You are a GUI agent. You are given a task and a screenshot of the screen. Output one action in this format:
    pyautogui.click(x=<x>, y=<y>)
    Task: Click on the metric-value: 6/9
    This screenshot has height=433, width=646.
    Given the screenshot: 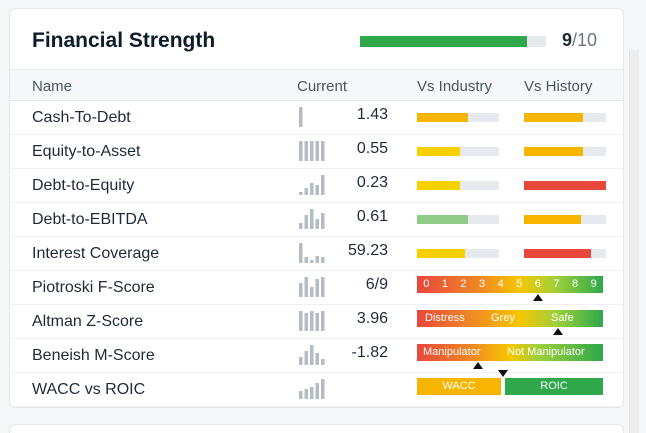 What is the action you would take?
    pyautogui.click(x=376, y=284)
    